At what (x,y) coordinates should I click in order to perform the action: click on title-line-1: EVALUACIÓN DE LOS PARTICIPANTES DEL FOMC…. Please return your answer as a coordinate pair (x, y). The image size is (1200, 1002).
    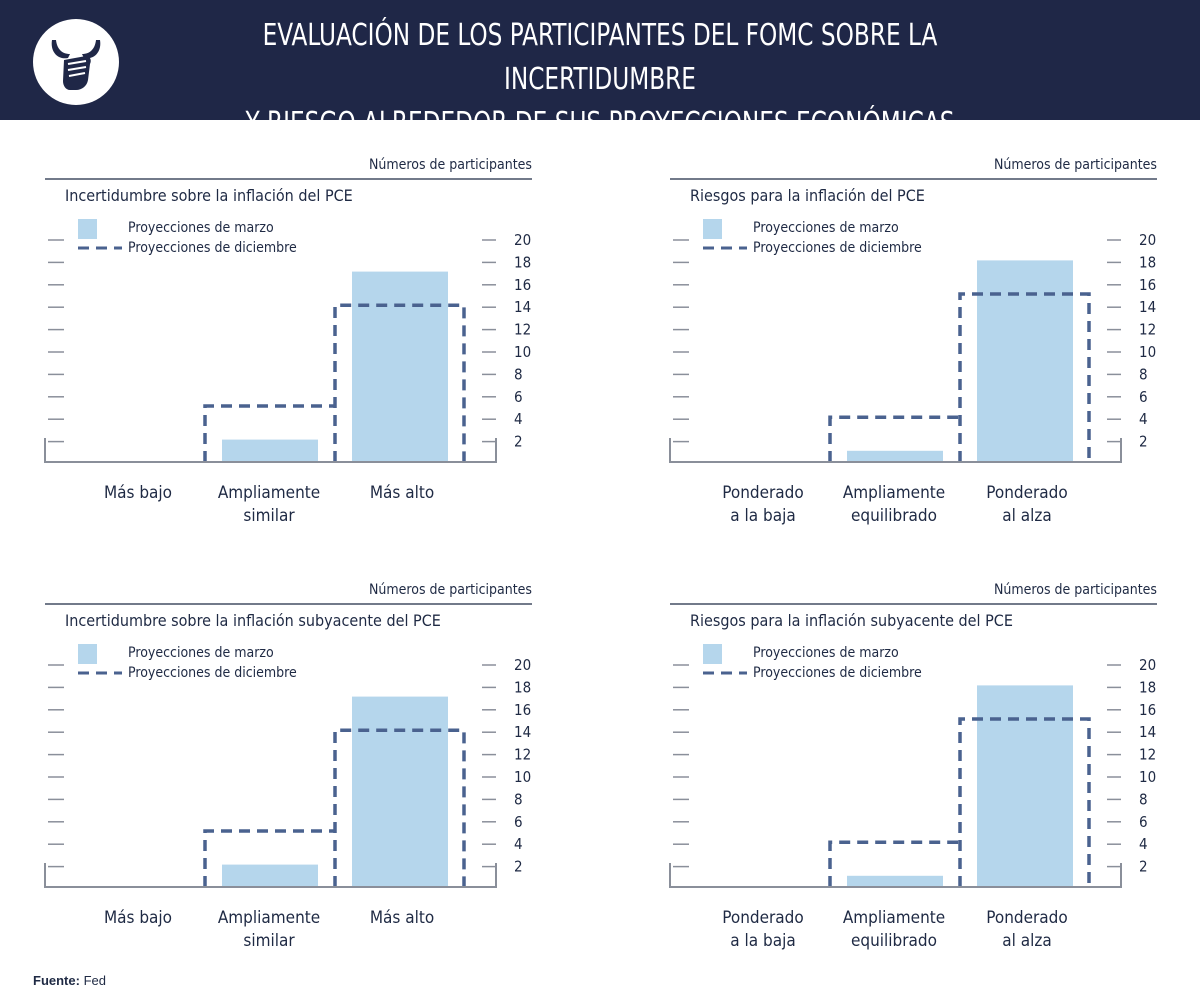
    Looking at the image, I should click on (600, 57).